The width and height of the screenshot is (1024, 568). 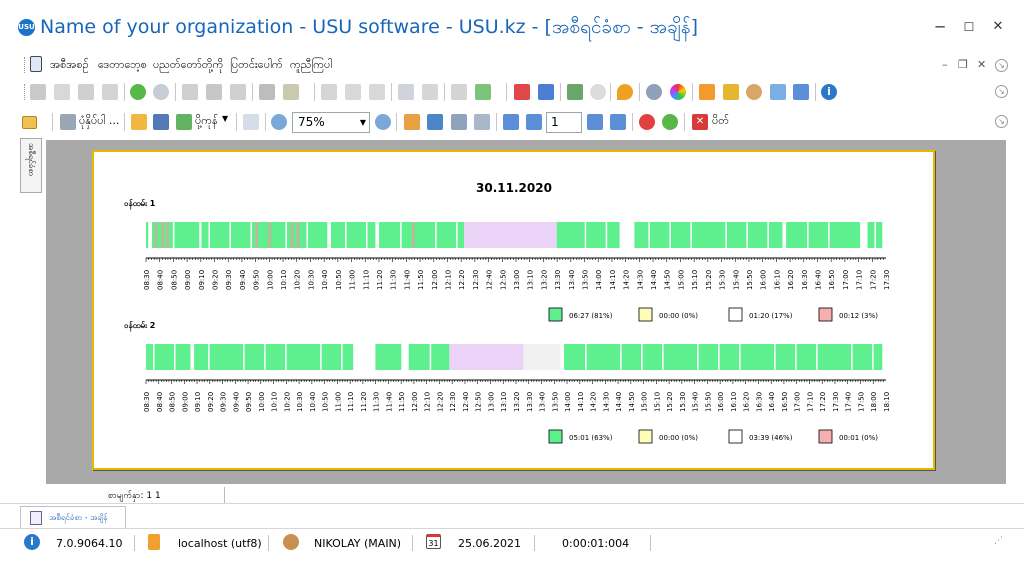 I want to click on timeline-tick-label: 10:10, so click(x=284, y=280).